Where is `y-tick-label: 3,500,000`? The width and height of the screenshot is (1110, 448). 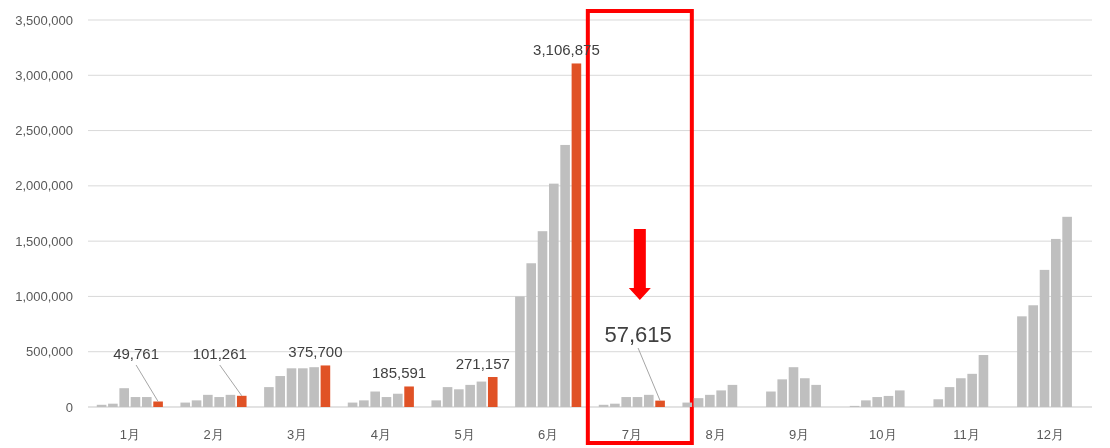 y-tick-label: 3,500,000 is located at coordinates (44, 20).